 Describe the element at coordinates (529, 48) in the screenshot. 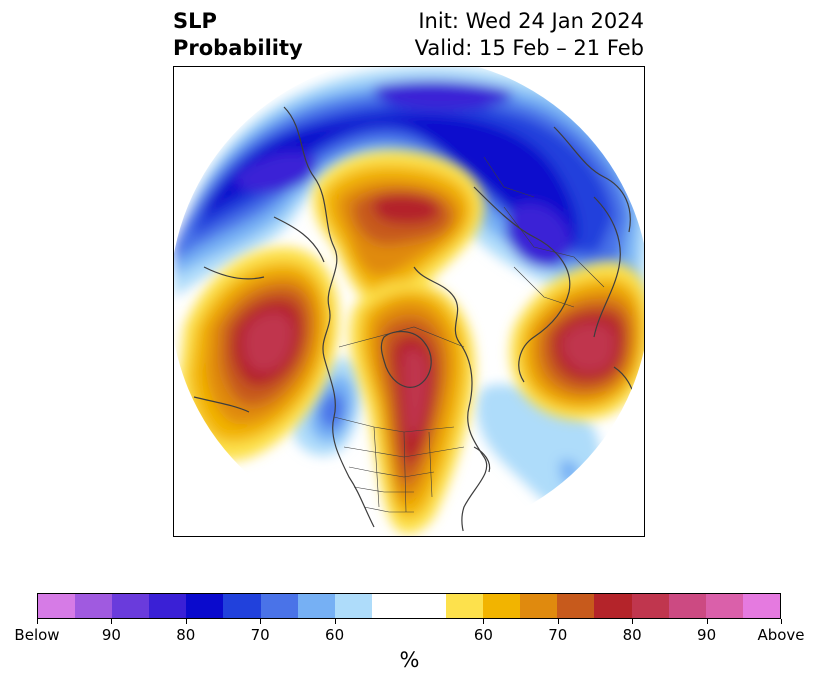

I see `valid-range: Valid: 15 Feb – 21 Feb` at that location.